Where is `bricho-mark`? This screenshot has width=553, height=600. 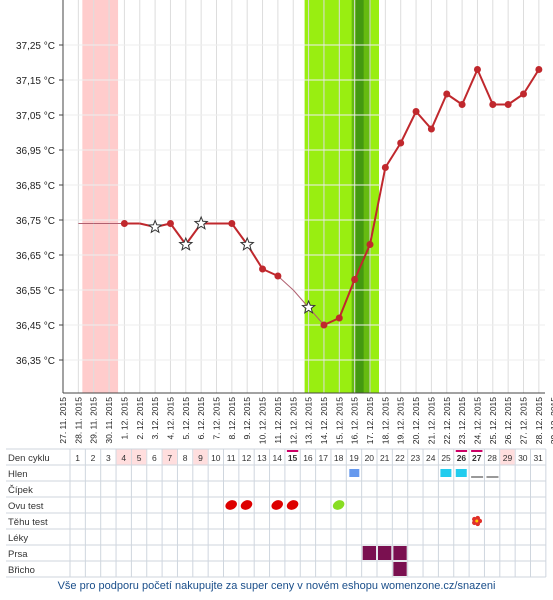
bricho-mark is located at coordinates (400, 569).